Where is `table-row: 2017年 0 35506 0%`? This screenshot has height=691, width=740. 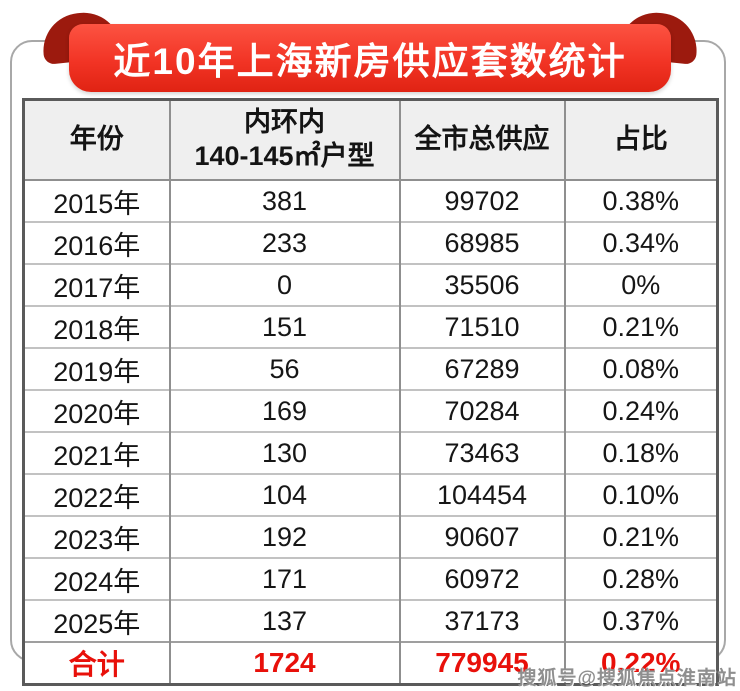 table-row: 2017年 0 35506 0% is located at coordinates (370, 284).